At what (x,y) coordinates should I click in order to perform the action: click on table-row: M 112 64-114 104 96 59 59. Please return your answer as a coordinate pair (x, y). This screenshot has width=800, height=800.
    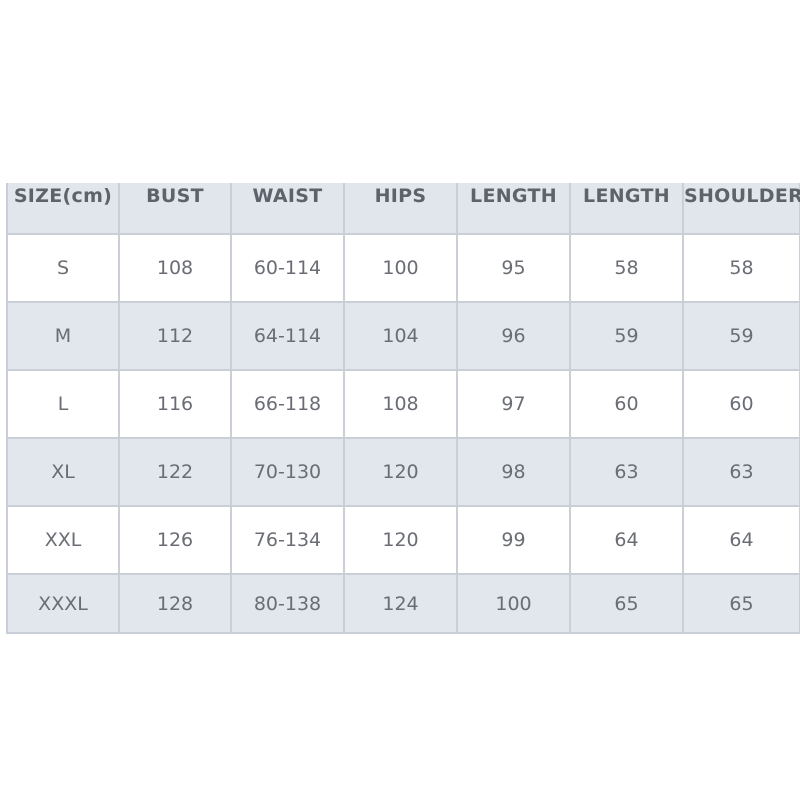
    Looking at the image, I should click on (403, 336).